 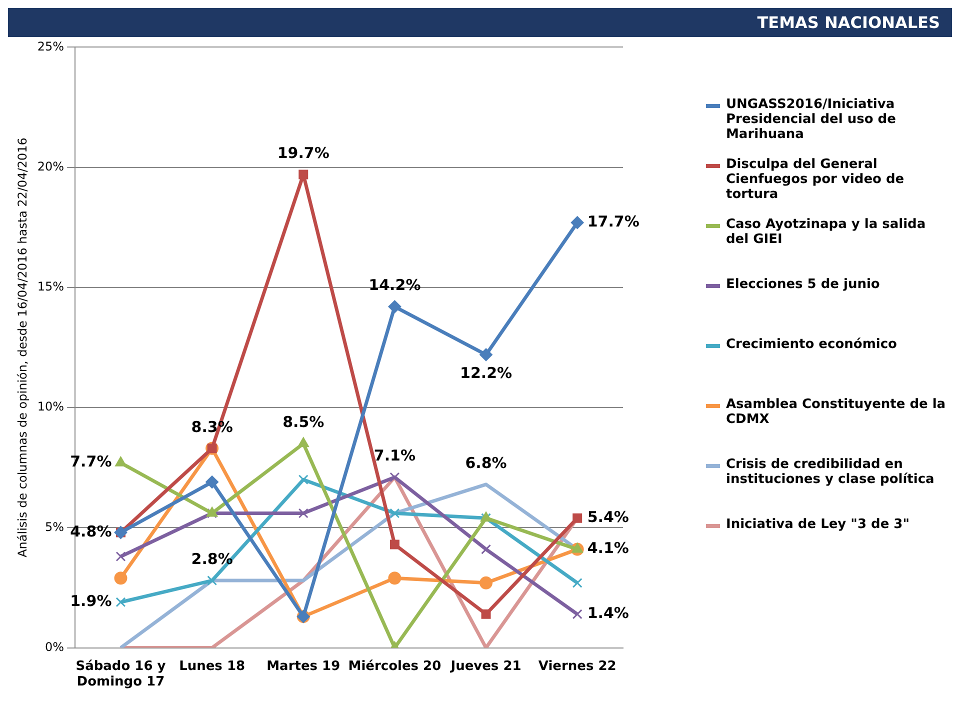 What do you see at coordinates (22, 348) in the screenshot?
I see `y-axis-title: Análisis de columnas de opinión, desde 16/04/2016 hasta 22/04/2016` at bounding box center [22, 348].